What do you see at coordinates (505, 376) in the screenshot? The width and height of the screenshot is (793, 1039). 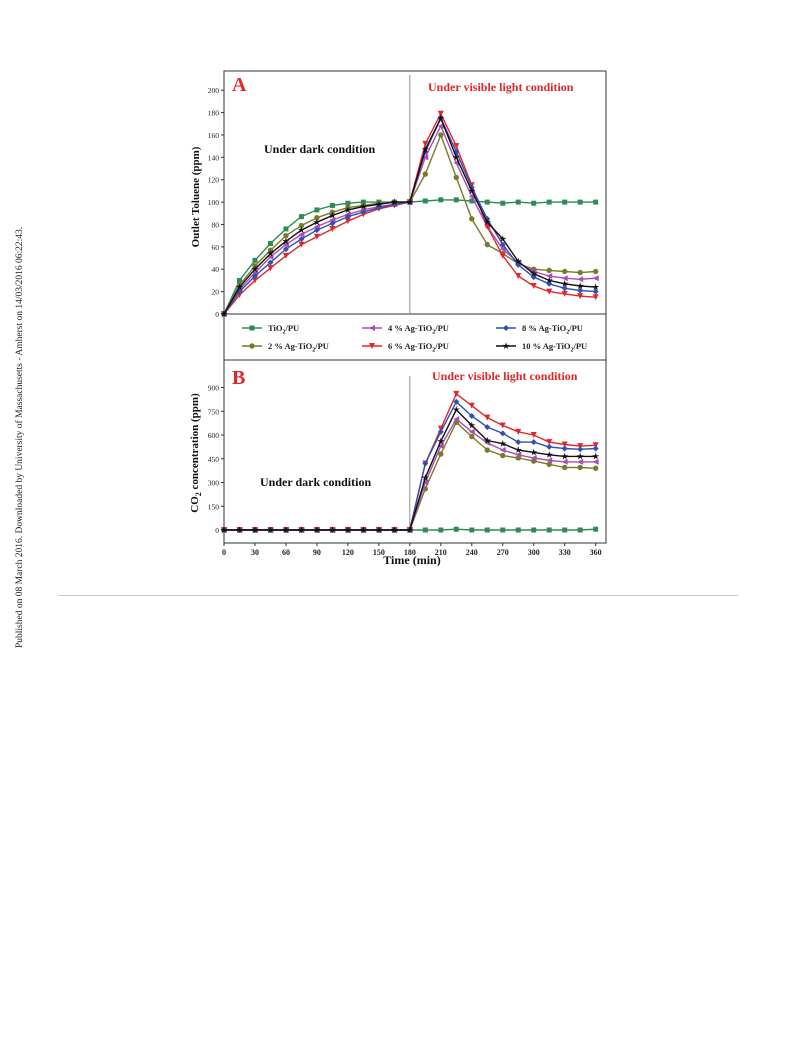 I see `panel-b-light-annotation: Under visible light condition` at bounding box center [505, 376].